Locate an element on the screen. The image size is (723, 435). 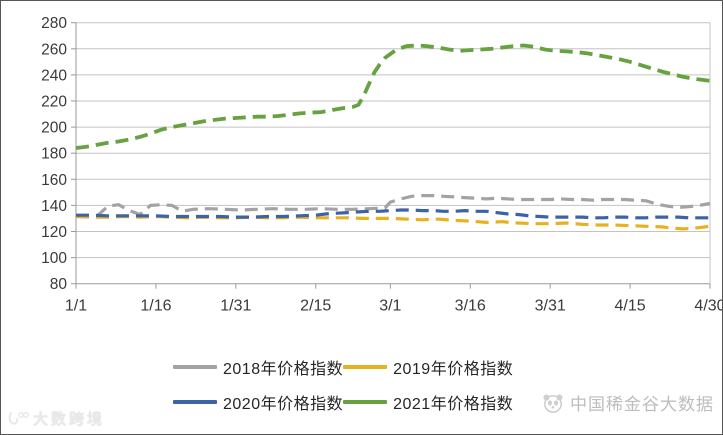
y-axis-label-140: 140 is located at coordinates (54, 206).